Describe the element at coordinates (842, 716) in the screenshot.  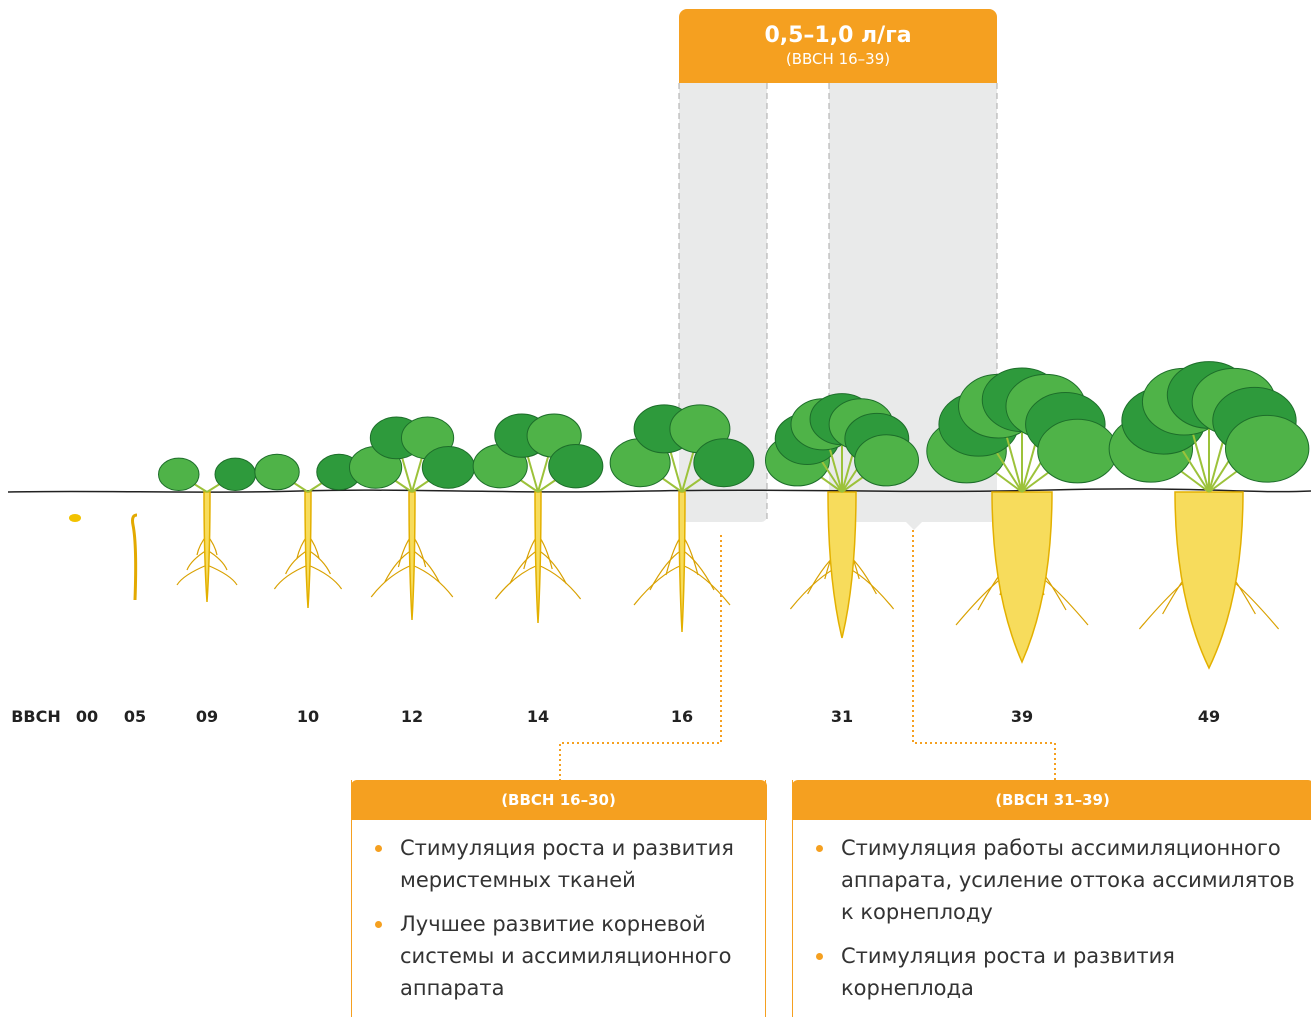
I see `stage-label: 31` at that location.